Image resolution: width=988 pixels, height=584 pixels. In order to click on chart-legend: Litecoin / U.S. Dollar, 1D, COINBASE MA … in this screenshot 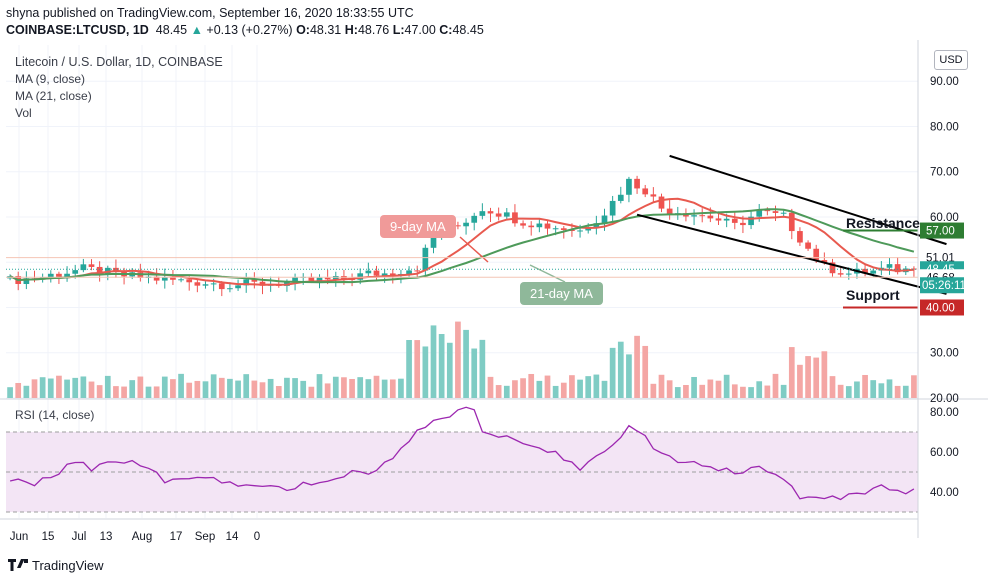, I will do `click(119, 88)`.